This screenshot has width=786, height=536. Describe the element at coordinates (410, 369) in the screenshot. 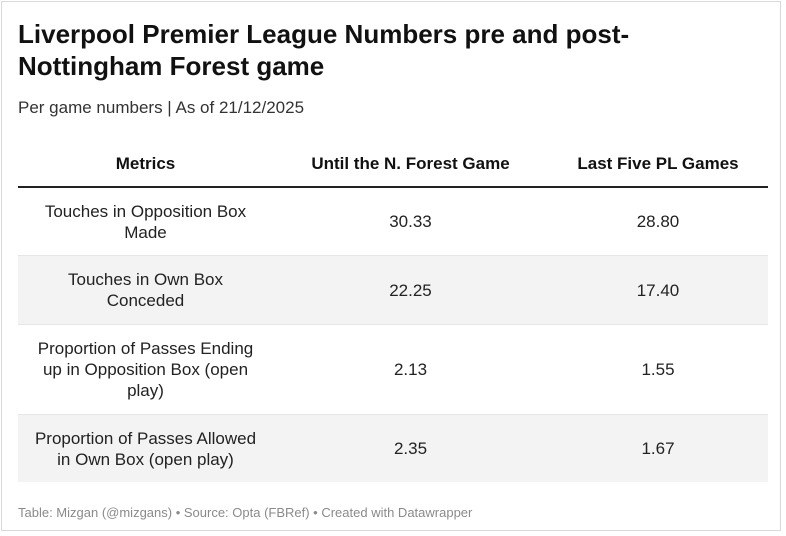

I see `until-forest-value: 2.13` at that location.